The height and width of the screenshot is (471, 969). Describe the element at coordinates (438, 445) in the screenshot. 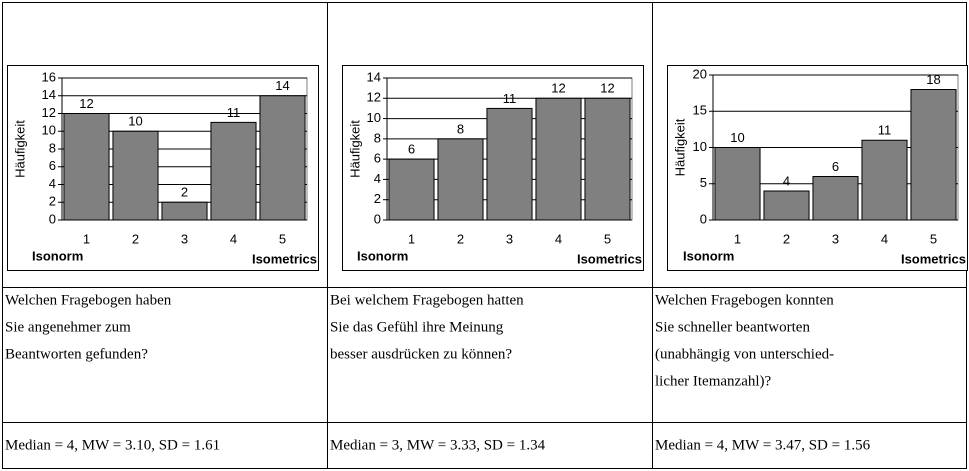

I see `stats-text: Median = 3, MW = 3.33, SD = 1.34` at that location.